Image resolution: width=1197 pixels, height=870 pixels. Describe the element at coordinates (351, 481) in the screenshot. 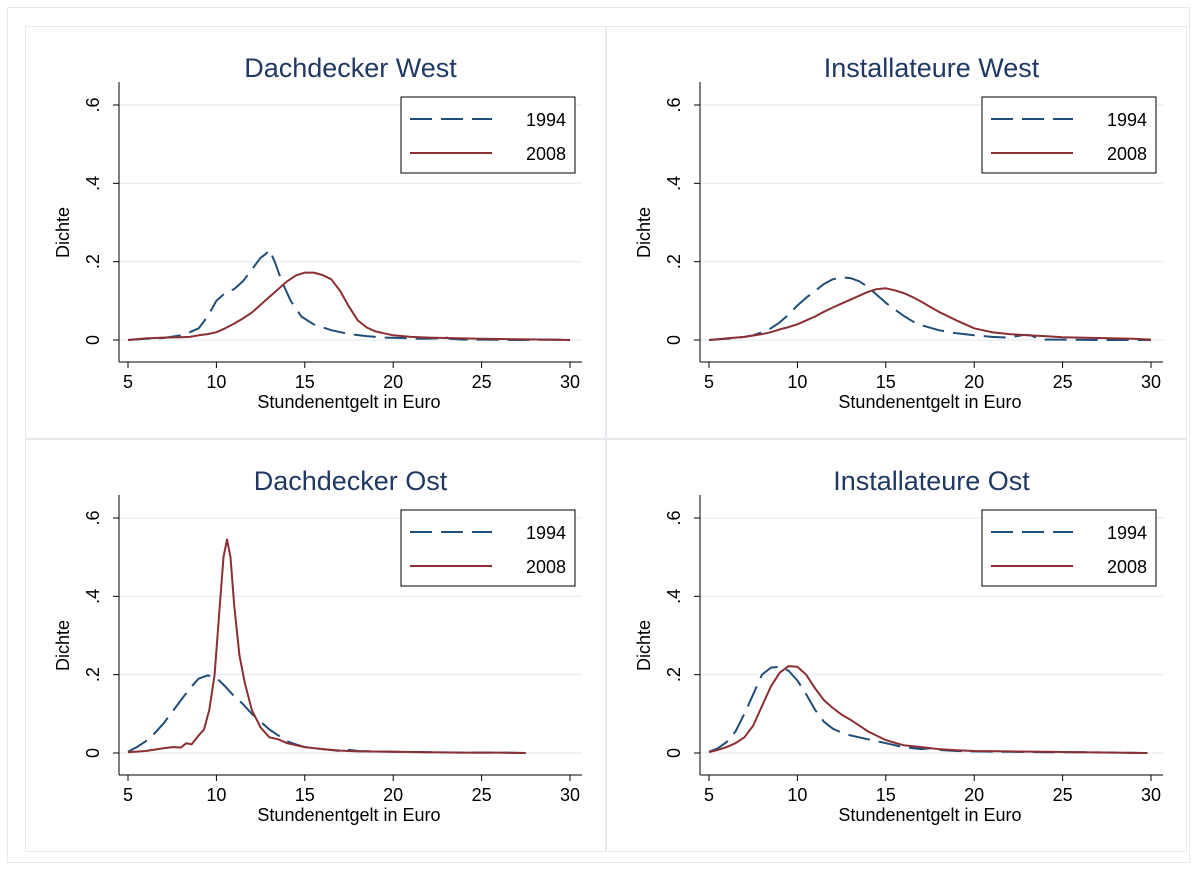

I see `chart-title: Dachdecker Ost` at that location.